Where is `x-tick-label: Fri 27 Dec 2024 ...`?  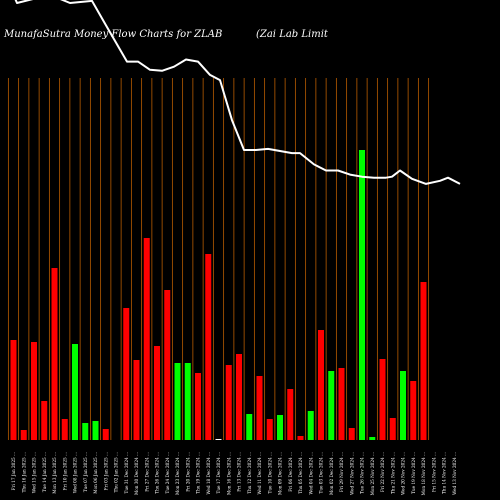
x-tick-label: Fri 27 Dec 2024 ... is located at coordinates (146, 472).